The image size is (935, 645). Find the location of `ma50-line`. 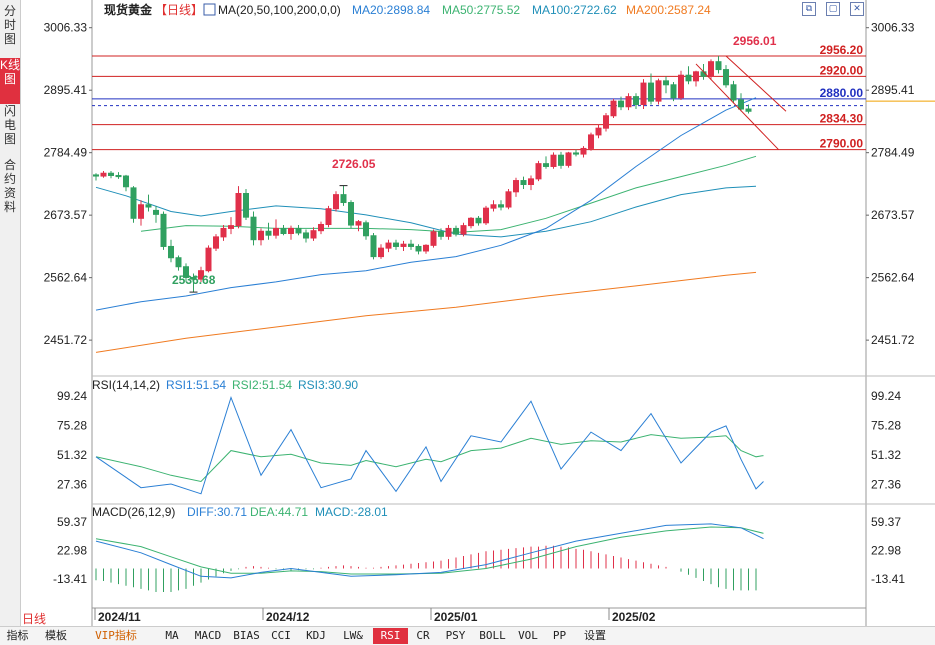

ma50-line is located at coordinates (448, 194).